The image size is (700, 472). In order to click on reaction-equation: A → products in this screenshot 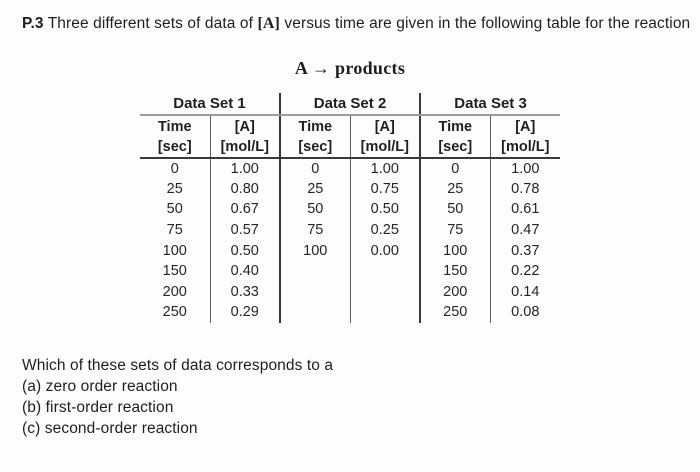, I will do `click(350, 68)`.